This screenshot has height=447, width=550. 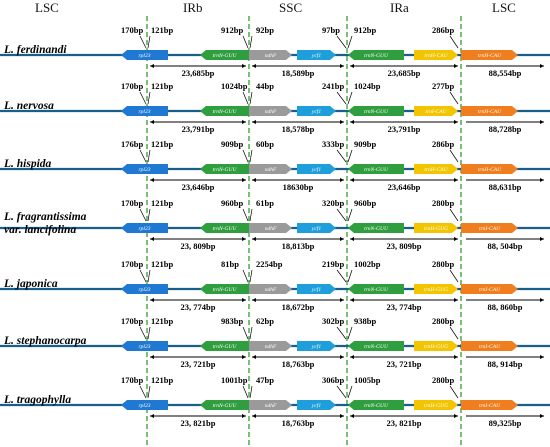 I want to click on lsc-length: 88,728bp, so click(x=505, y=129).